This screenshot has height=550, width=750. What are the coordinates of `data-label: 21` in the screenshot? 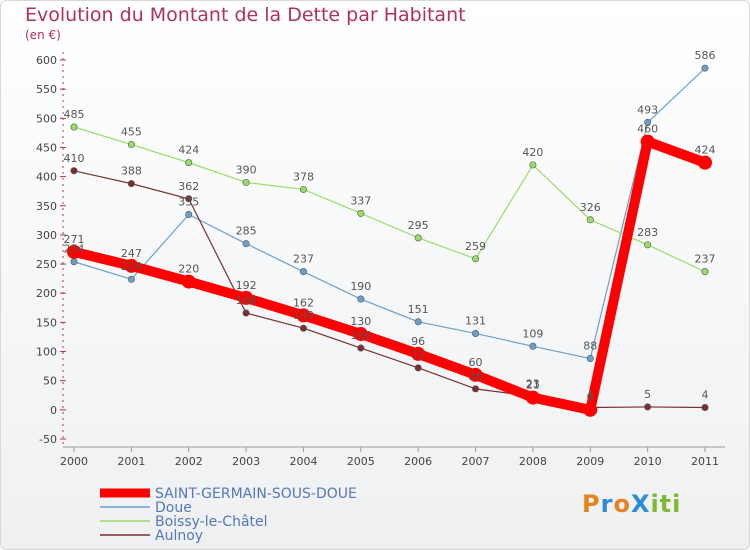 It's located at (533, 385).